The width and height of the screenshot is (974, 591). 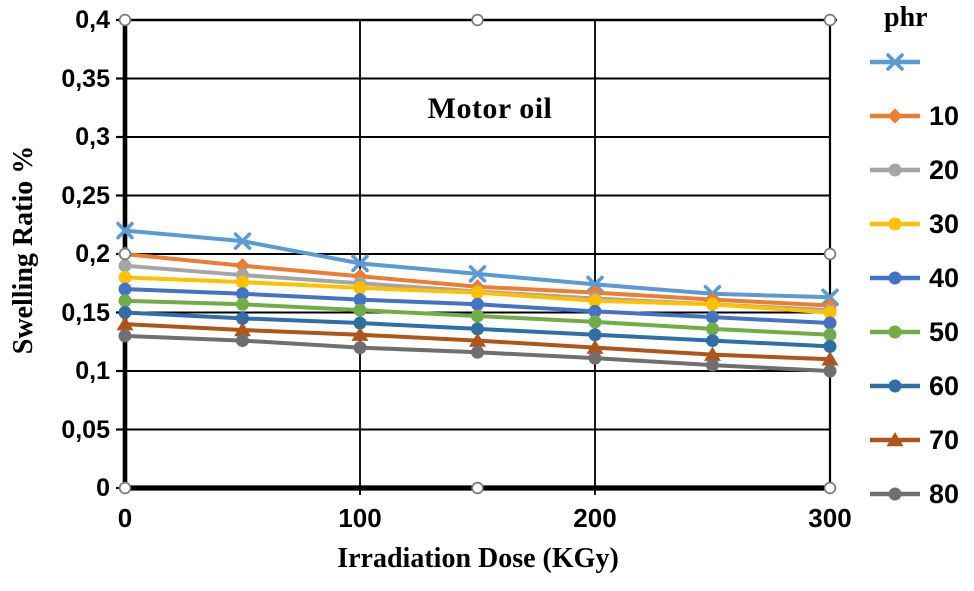 What do you see at coordinates (360, 518) in the screenshot?
I see `x-tick-label: 100` at bounding box center [360, 518].